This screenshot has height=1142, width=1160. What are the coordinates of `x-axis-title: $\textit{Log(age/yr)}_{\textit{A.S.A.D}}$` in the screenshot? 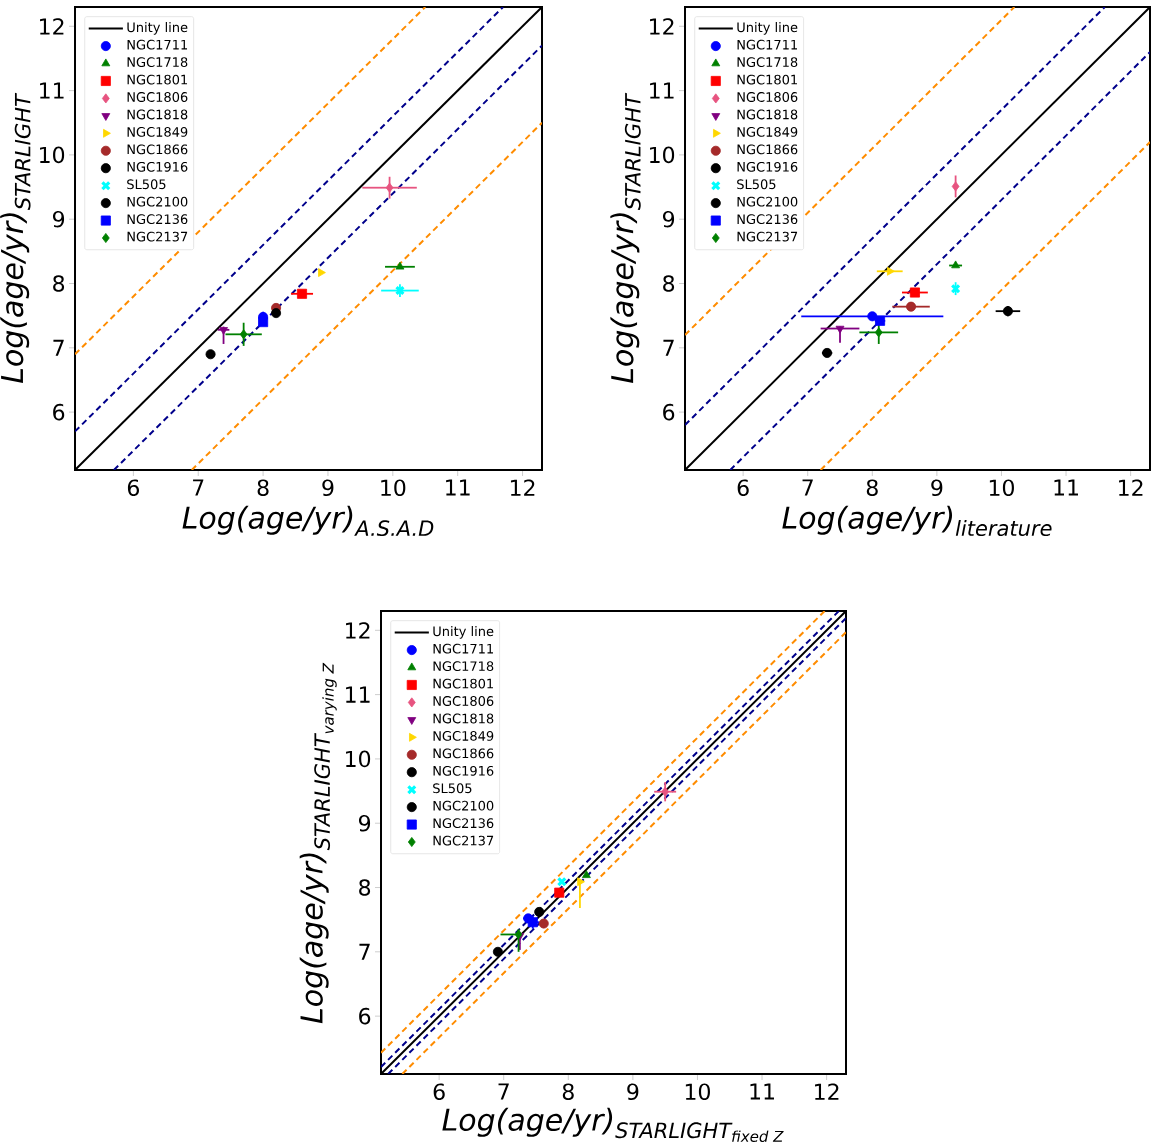 It's located at (308, 521).